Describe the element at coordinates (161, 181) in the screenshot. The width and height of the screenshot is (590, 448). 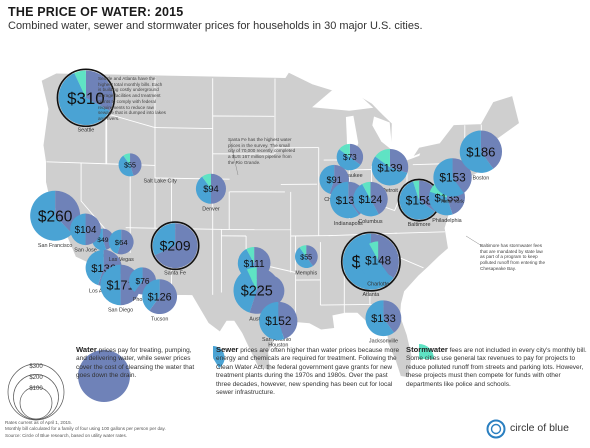
I see `salt-lake-city-label: Salt Lake City` at that location.